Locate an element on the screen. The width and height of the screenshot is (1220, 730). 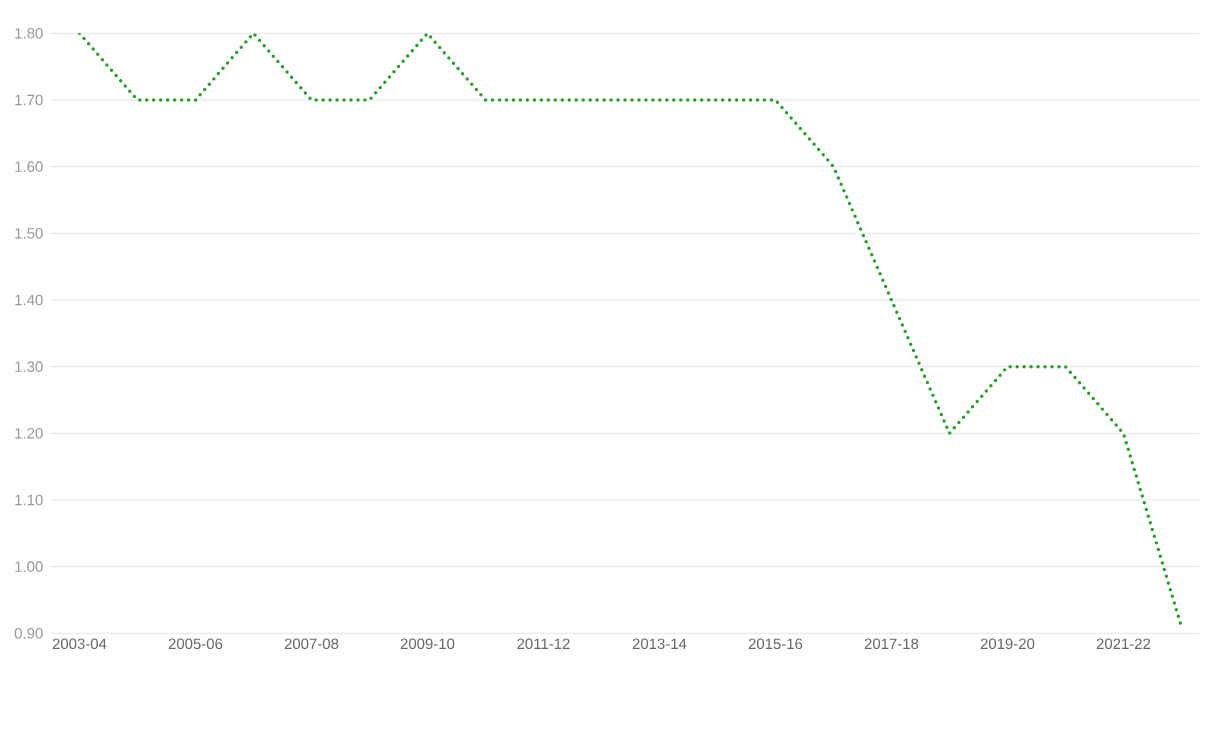
y-tick-label: 1.70 is located at coordinates (29, 100).